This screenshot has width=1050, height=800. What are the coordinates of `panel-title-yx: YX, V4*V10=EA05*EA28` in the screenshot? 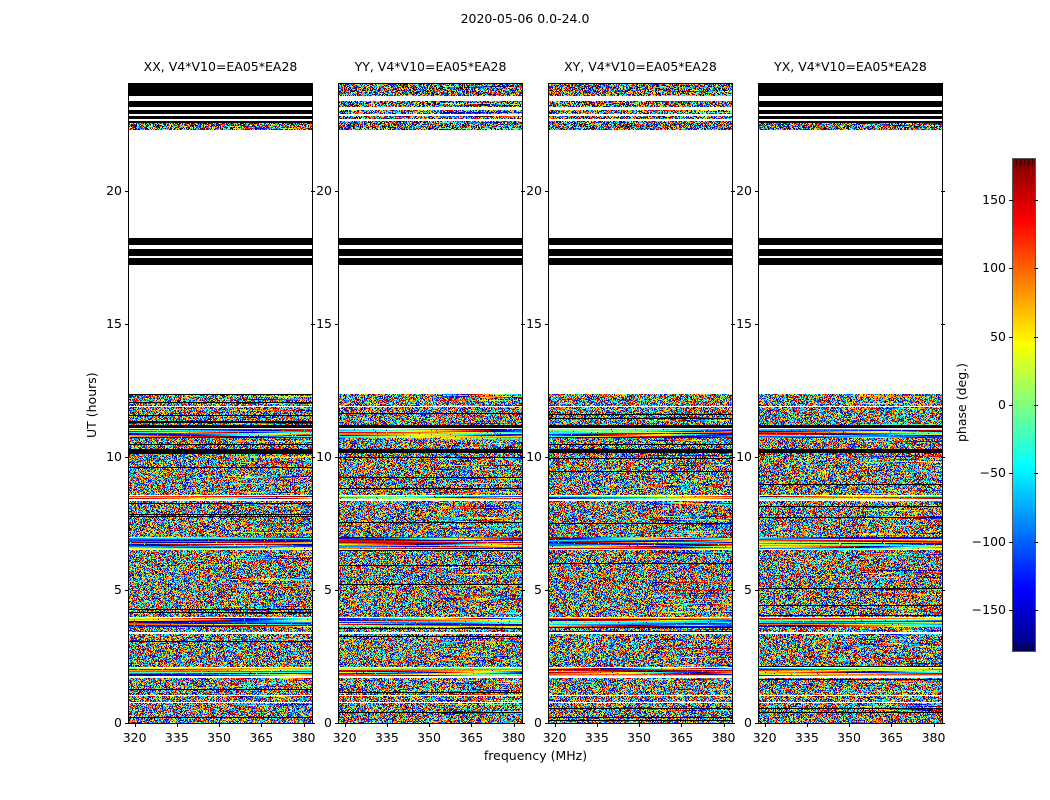 It's located at (850, 66).